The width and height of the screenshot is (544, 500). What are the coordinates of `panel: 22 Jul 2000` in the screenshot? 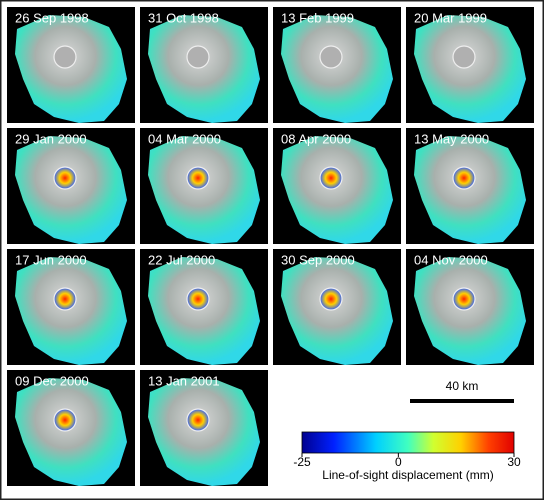 It's located at (204, 307).